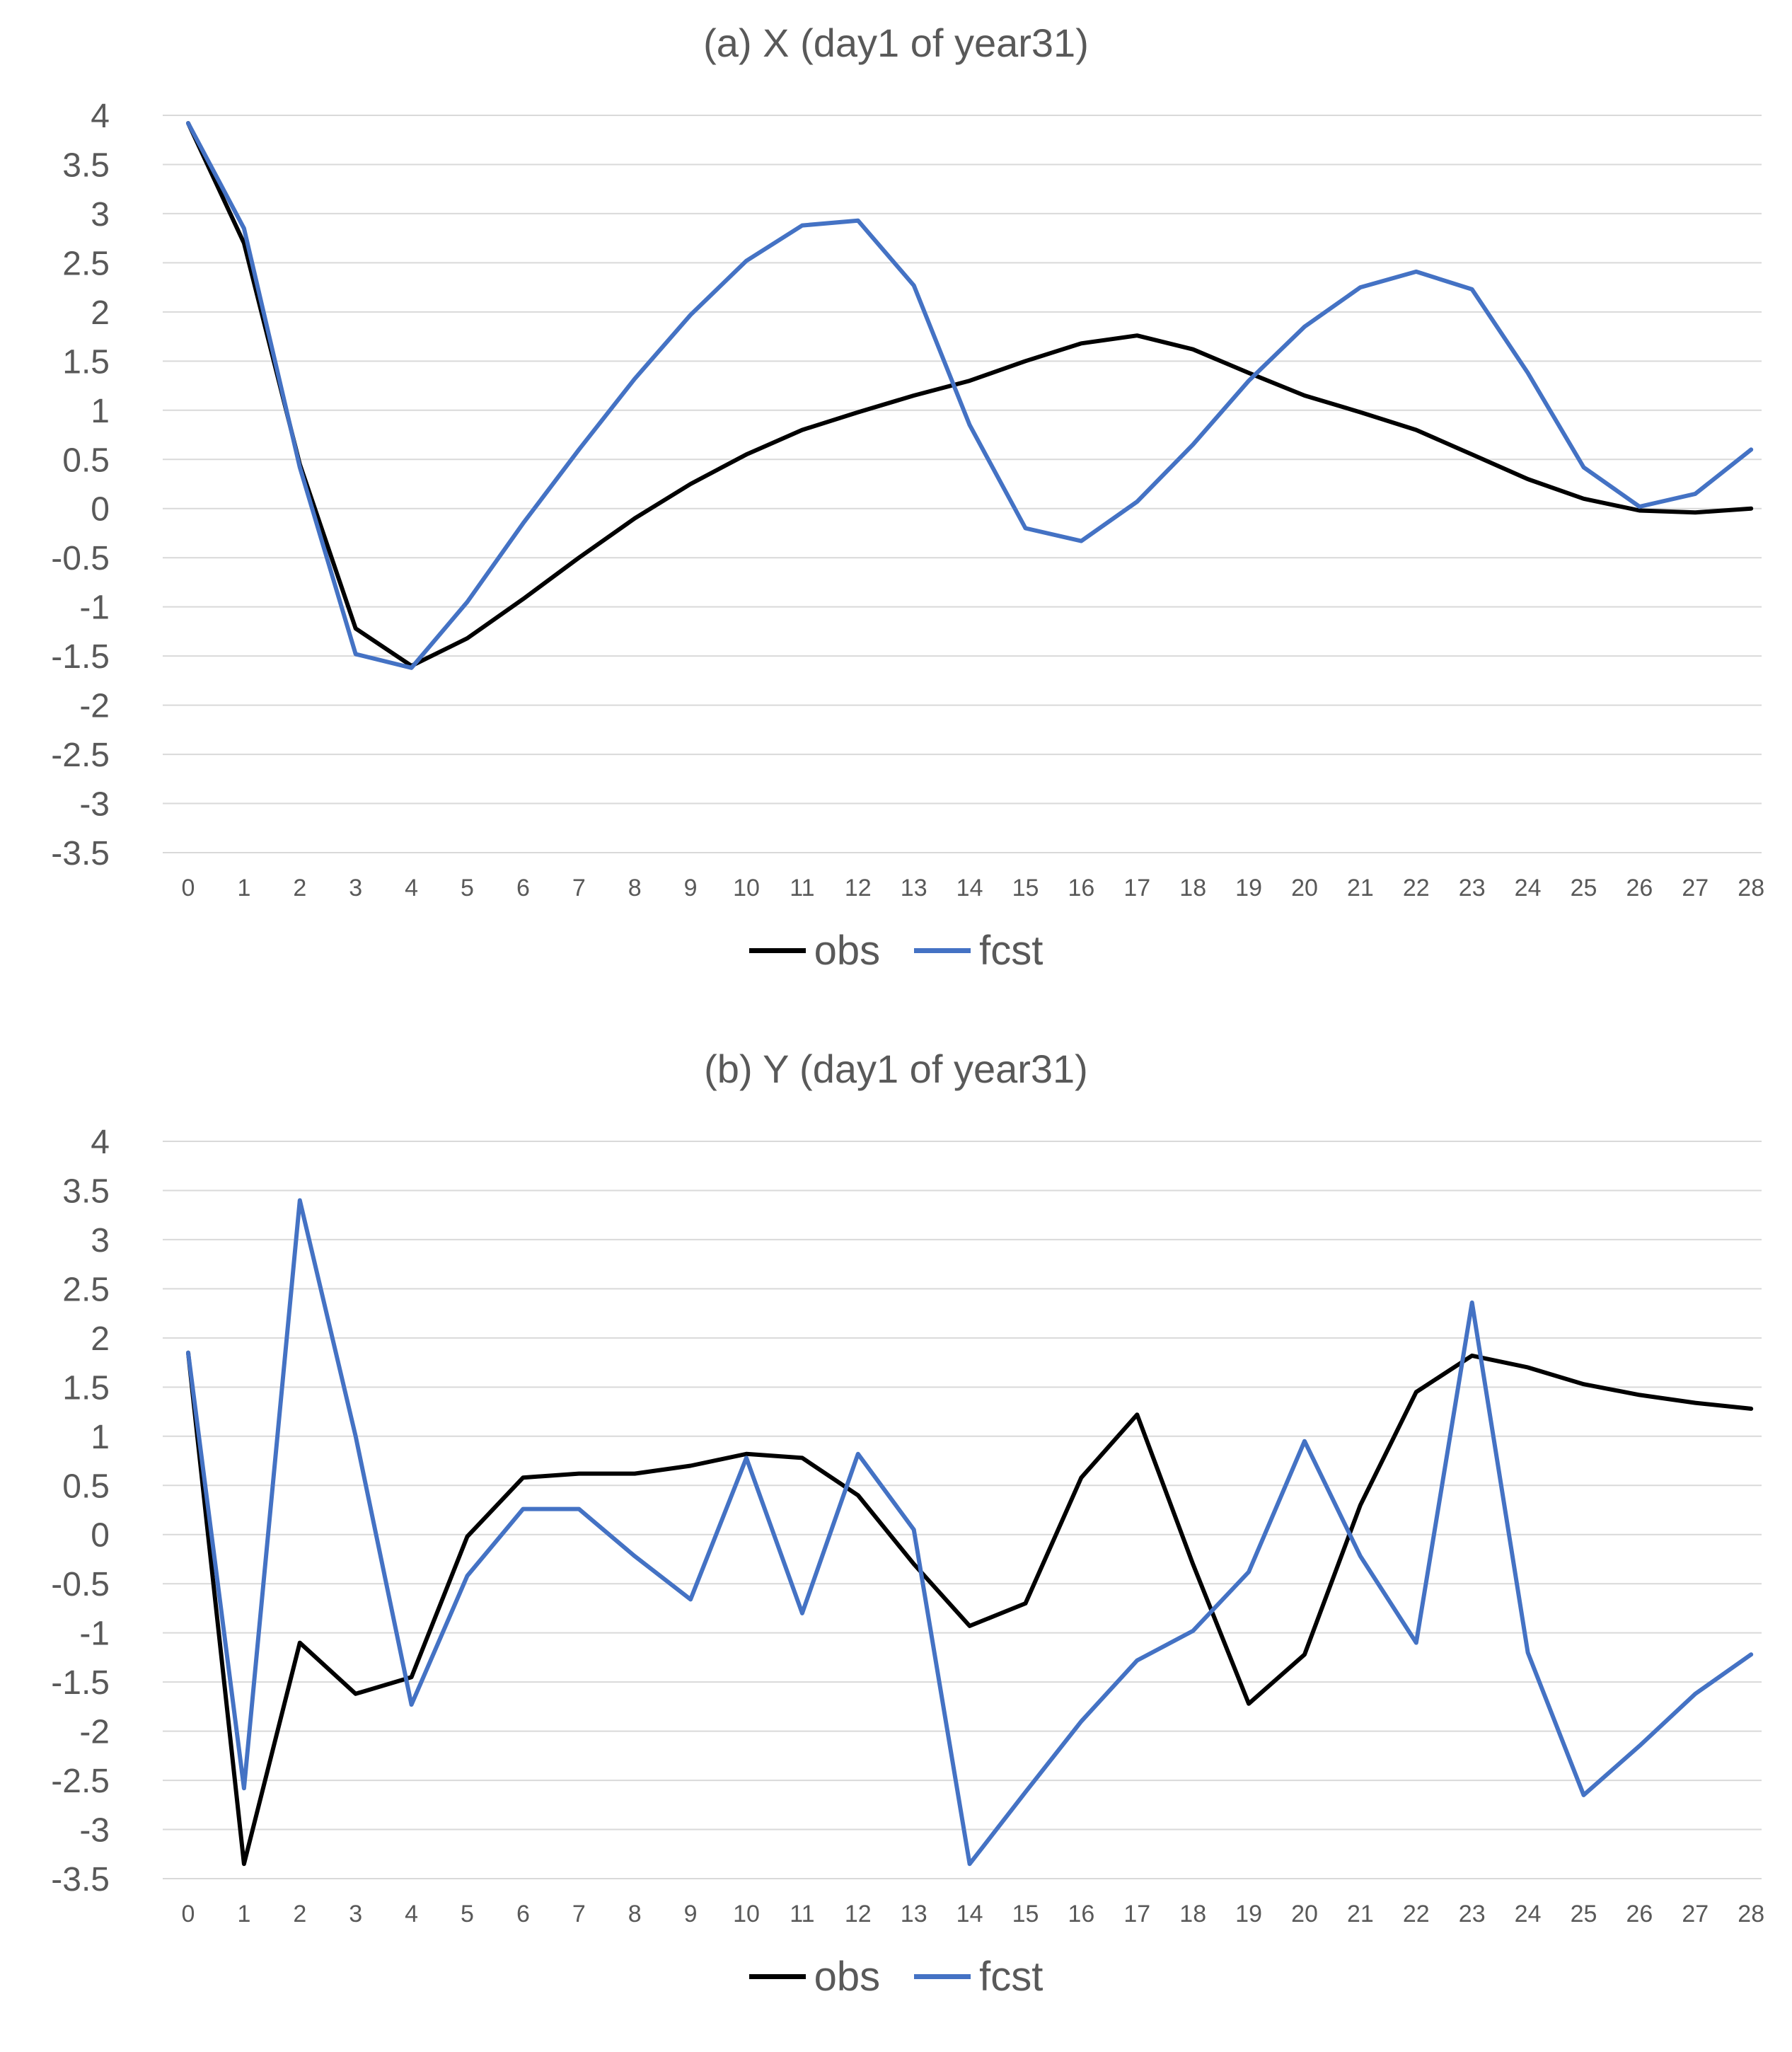 The height and width of the screenshot is (2052, 1792). What do you see at coordinates (94, 706) in the screenshot?
I see `y-tick-label: -2` at bounding box center [94, 706].